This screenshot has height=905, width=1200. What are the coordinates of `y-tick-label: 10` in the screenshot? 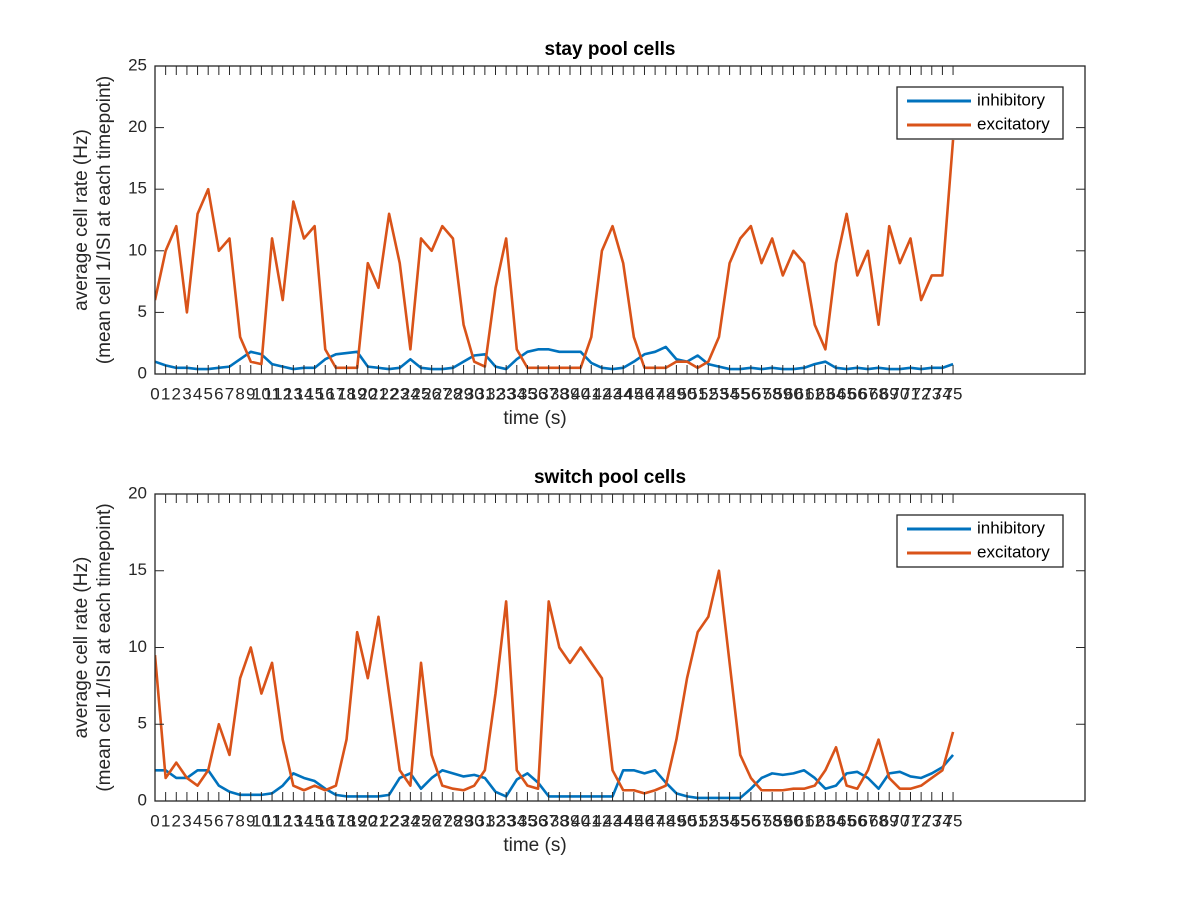 It's located at (137, 249).